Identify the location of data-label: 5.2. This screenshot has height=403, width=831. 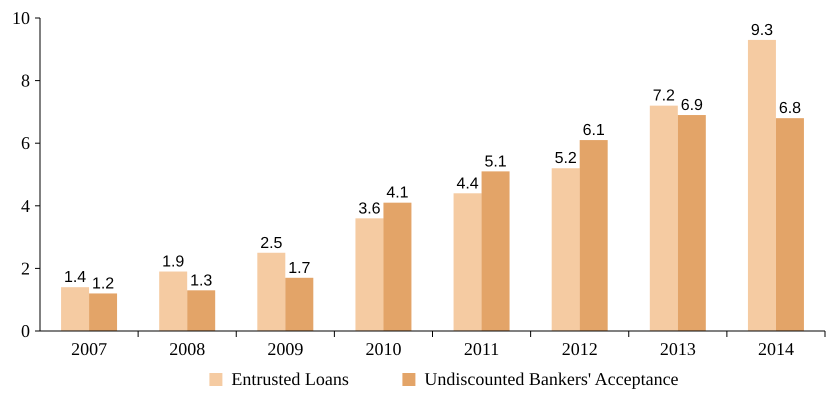
(565, 159).